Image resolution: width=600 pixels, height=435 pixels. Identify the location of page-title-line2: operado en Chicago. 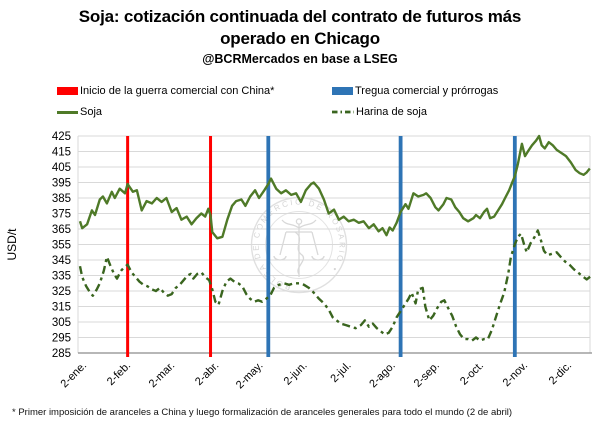
(300, 38).